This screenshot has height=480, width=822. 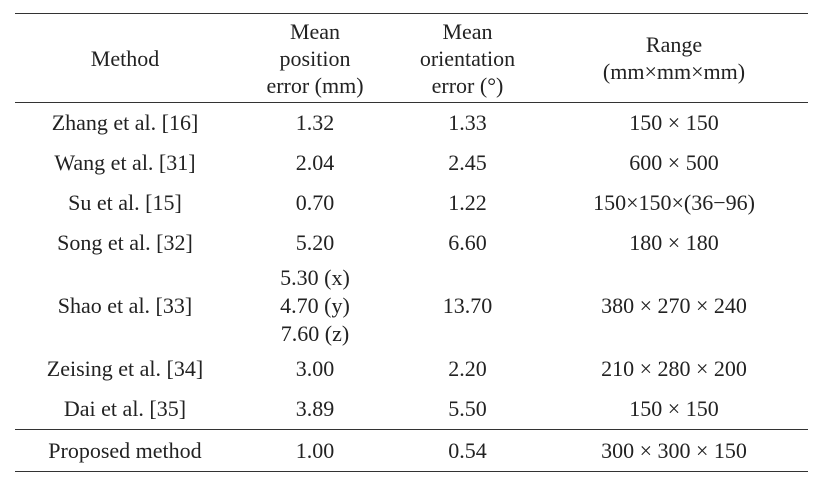 I want to click on table-cell: 0.54, so click(x=467, y=450).